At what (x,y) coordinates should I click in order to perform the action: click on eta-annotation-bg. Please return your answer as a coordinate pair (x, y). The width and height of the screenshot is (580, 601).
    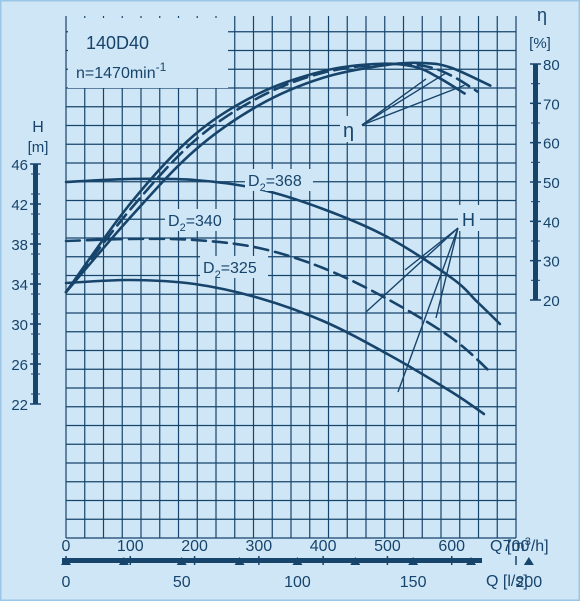
    Looking at the image, I should click on (351, 129).